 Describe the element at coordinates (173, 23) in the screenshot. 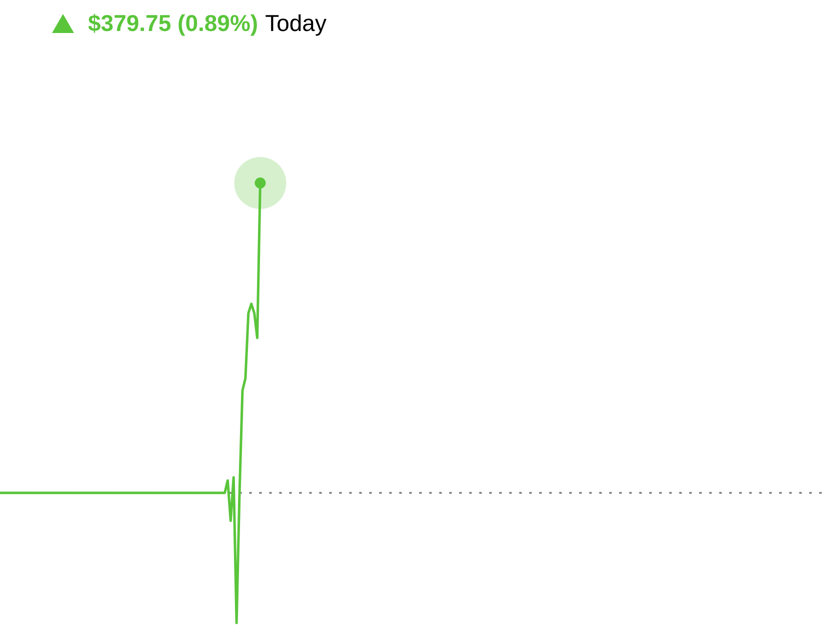

I see `chart-title: $379.75 (0.89%)` at that location.